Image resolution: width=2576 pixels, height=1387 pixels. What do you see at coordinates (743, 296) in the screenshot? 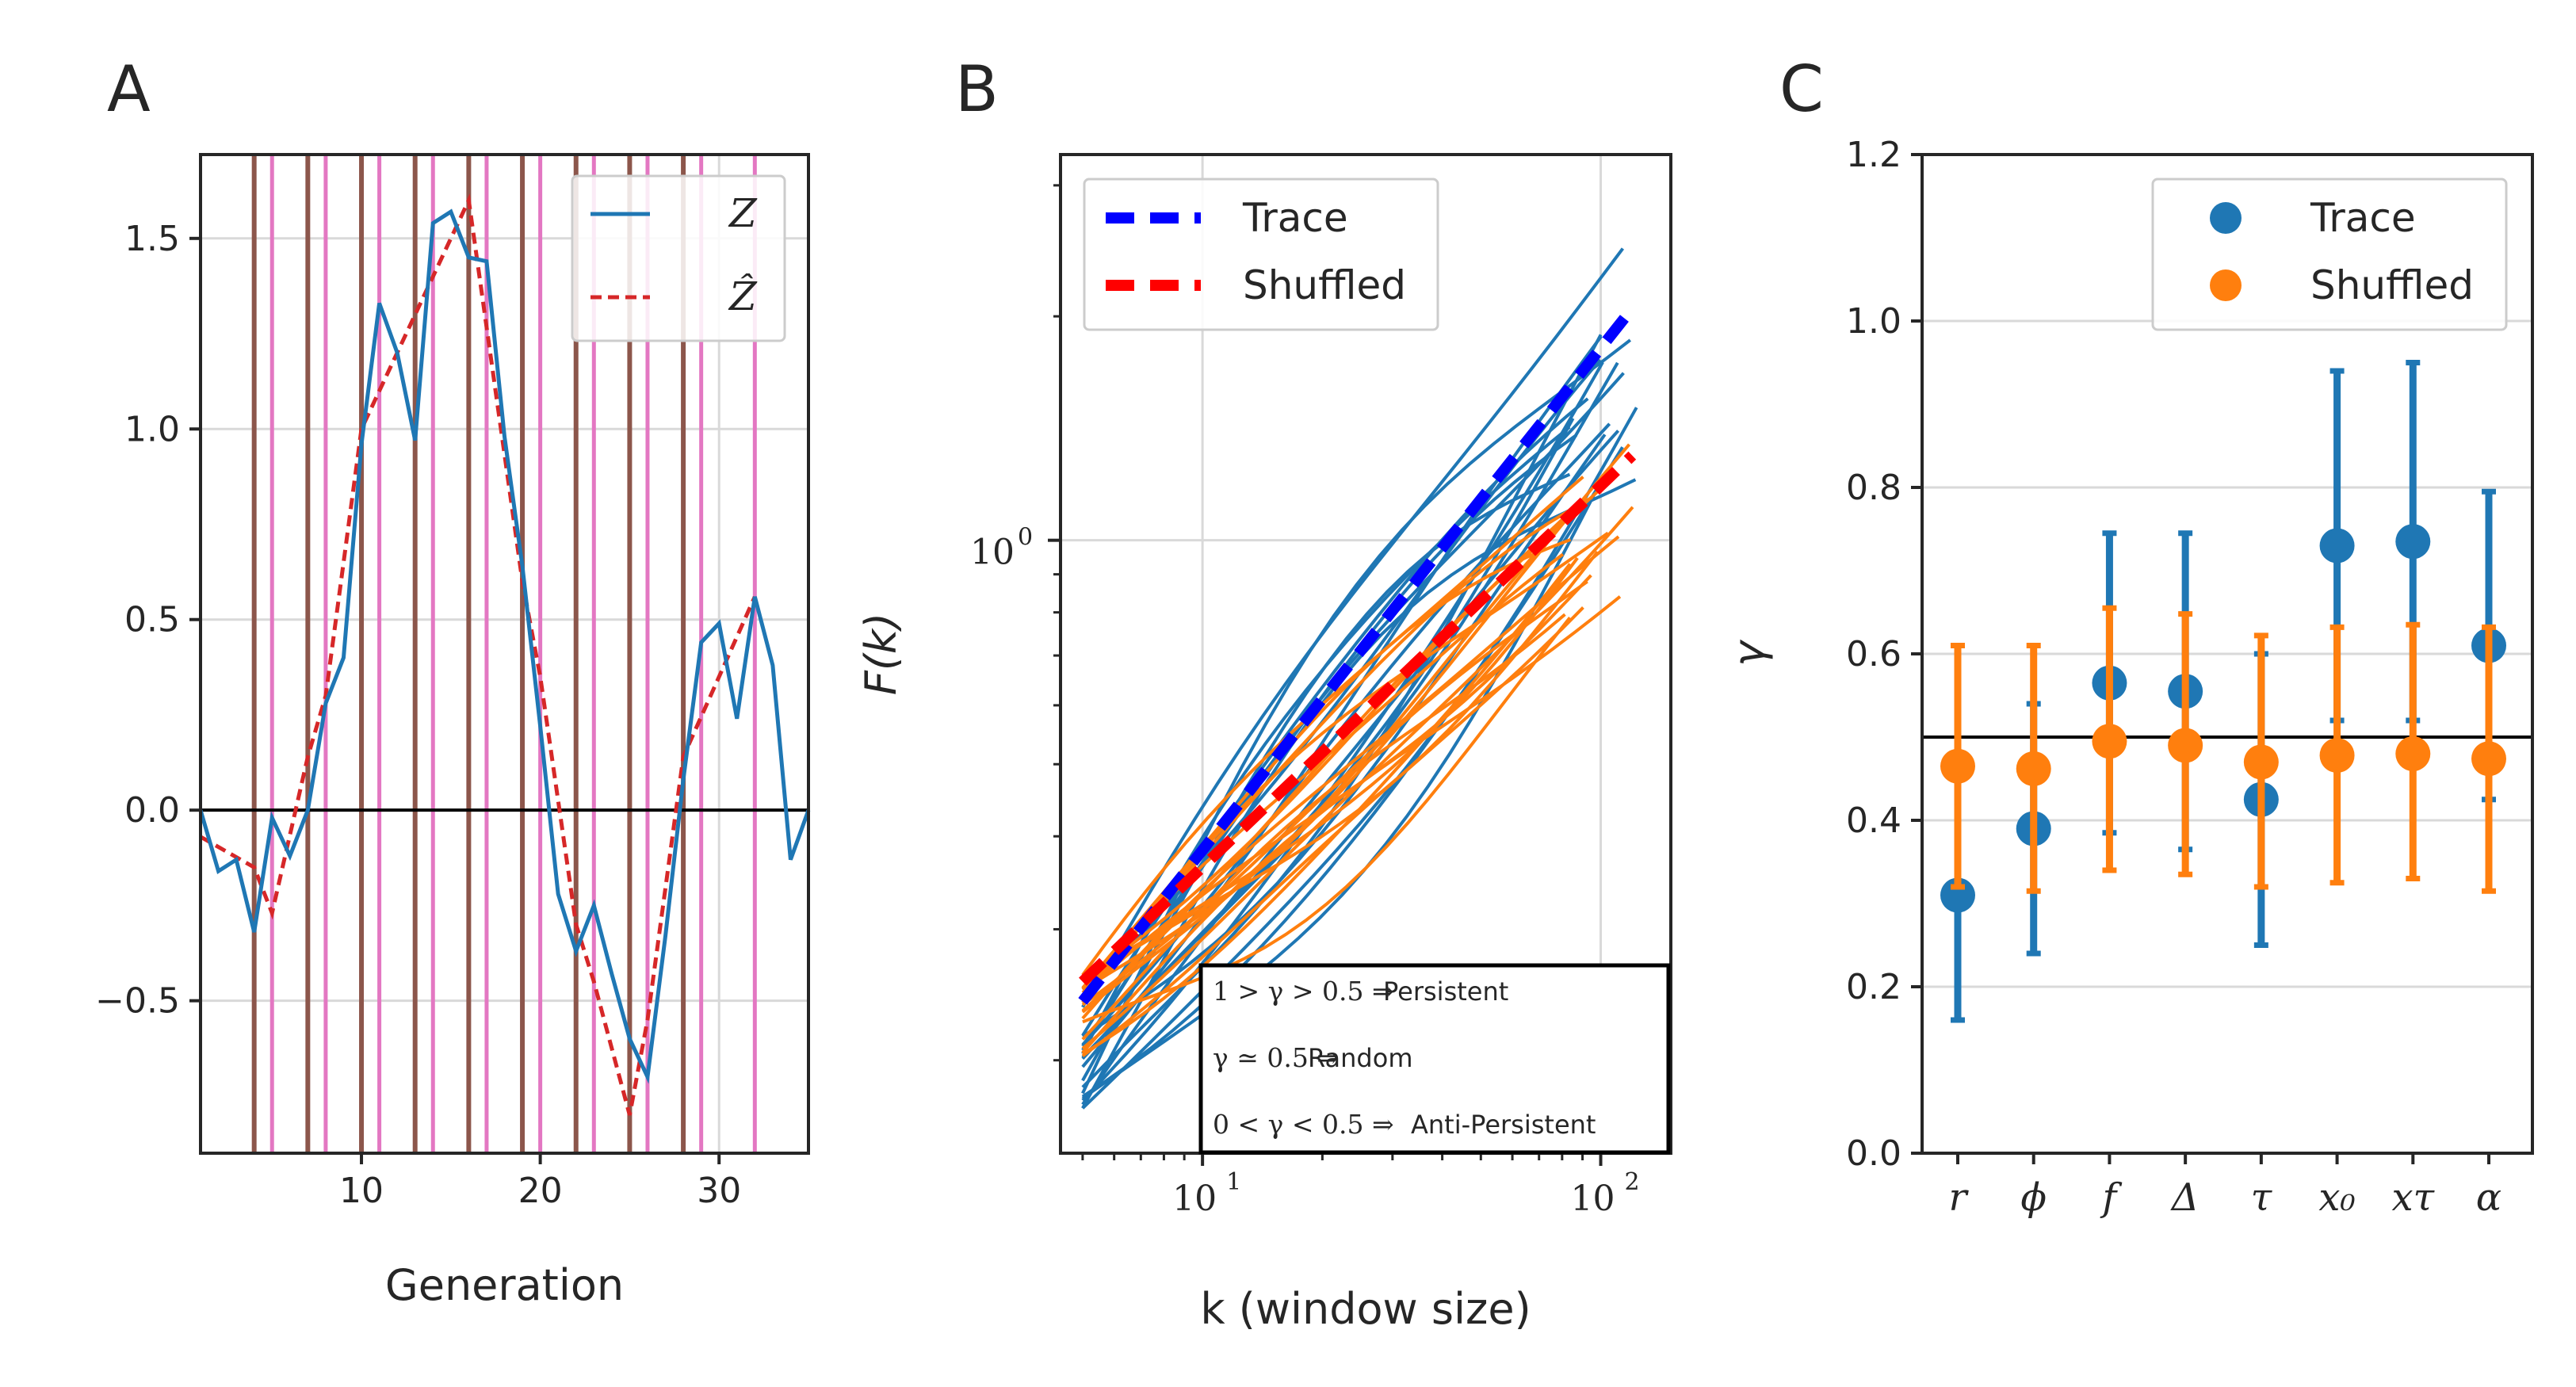
I see `legend-label-zhat: Ẑ` at bounding box center [743, 296].